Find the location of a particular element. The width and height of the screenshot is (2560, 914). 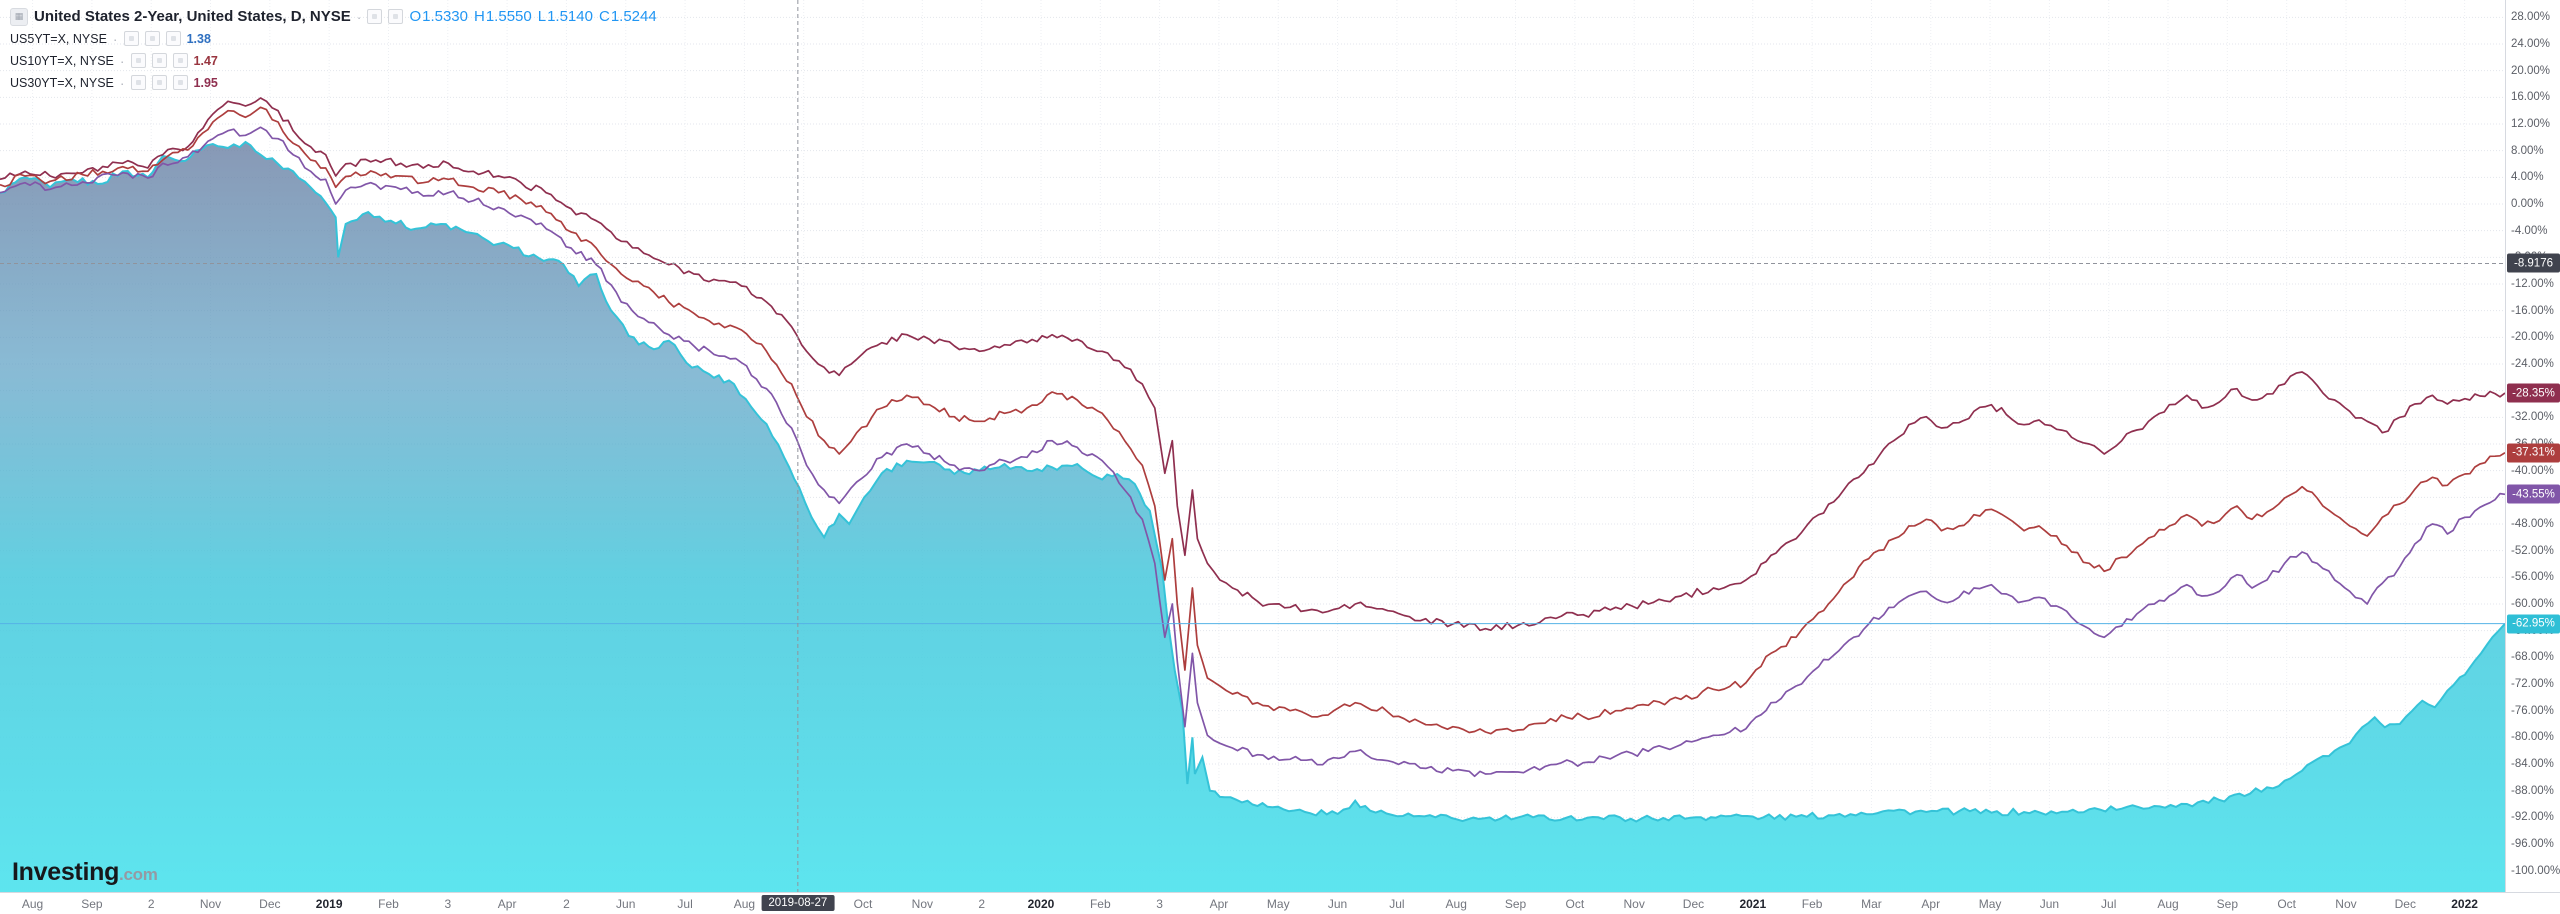

price-tick-label: -4.00% is located at coordinates (2529, 230).